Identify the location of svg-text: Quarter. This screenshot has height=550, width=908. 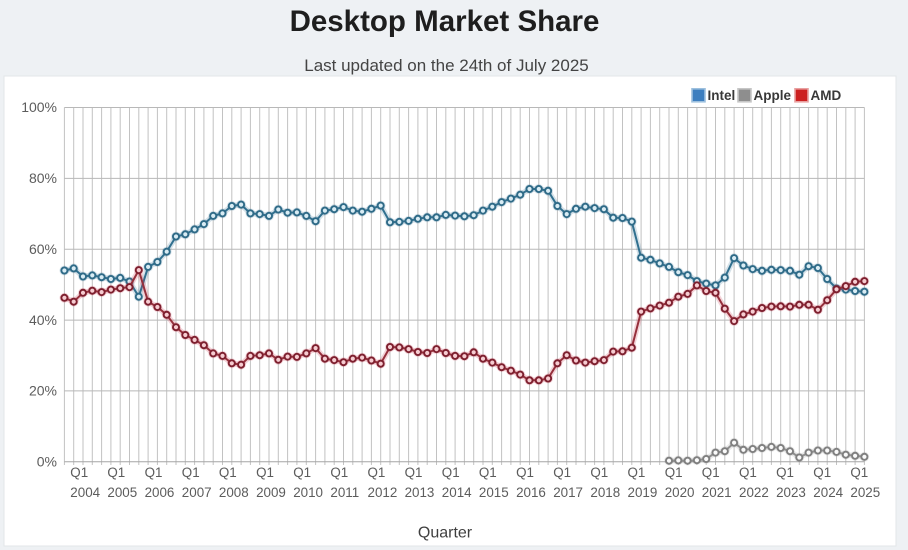
(445, 533).